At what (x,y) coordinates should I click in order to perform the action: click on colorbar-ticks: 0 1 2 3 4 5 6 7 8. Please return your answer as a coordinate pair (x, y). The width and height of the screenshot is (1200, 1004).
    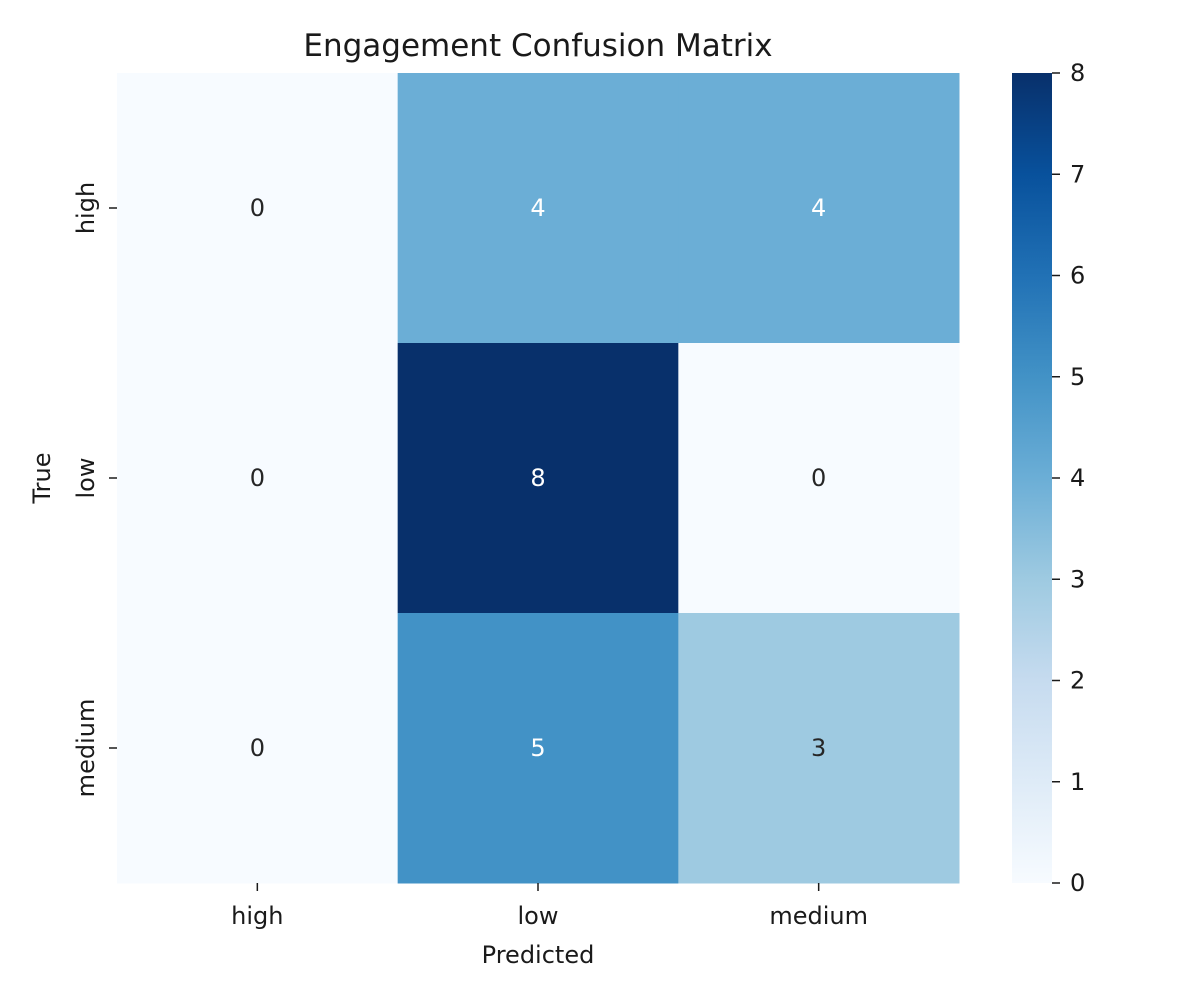
    Looking at the image, I should click on (1068, 478).